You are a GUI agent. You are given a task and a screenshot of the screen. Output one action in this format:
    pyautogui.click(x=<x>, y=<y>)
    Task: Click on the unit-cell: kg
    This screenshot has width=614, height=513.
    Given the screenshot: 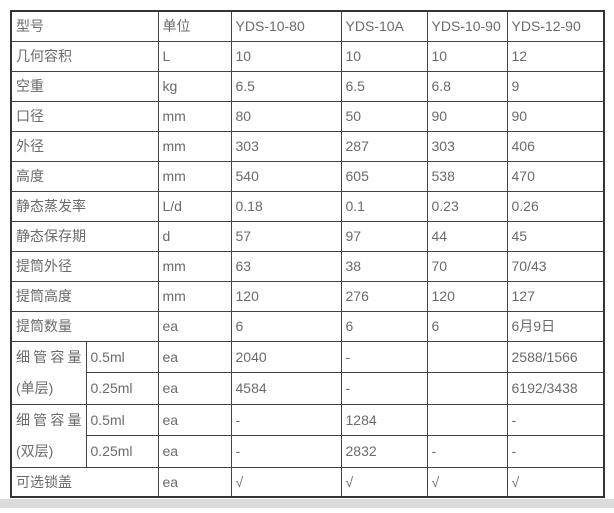 What is the action you would take?
    pyautogui.click(x=194, y=86)
    